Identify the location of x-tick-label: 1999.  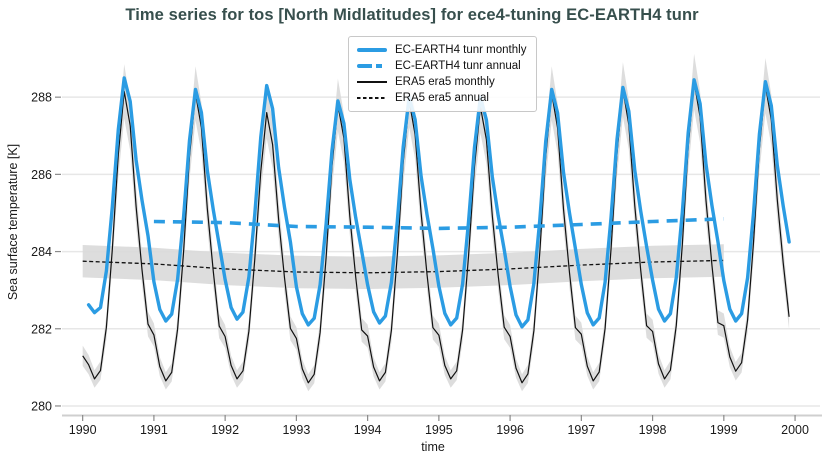
(724, 430).